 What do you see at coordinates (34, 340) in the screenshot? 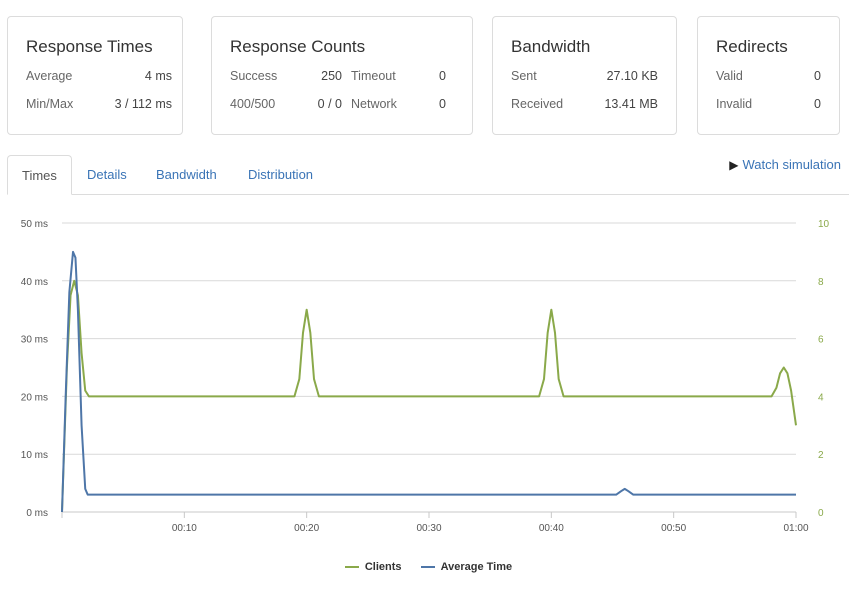
I see `y-tick-label: 30 ms` at bounding box center [34, 340].